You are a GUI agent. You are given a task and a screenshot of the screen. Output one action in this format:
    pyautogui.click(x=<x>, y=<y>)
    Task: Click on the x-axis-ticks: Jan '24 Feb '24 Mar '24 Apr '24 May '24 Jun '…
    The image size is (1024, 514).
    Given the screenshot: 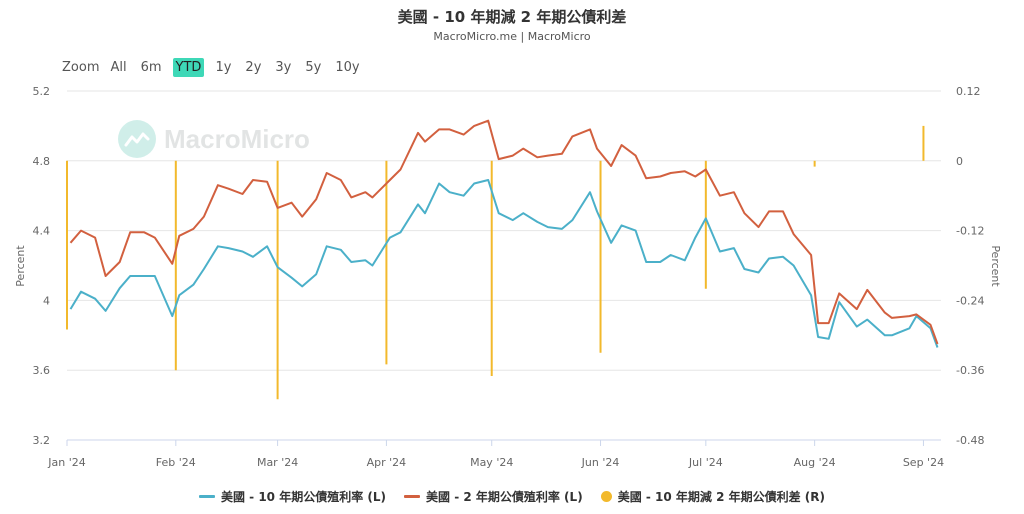 What is the action you would take?
    pyautogui.click(x=495, y=454)
    